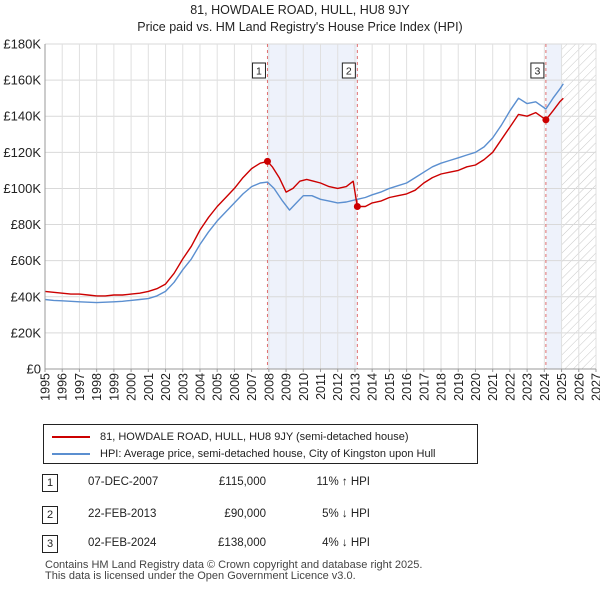 Image resolution: width=600 pixels, height=590 pixels. What do you see at coordinates (287, 387) in the screenshot?
I see `x-tick-label: 2009` at bounding box center [287, 387].